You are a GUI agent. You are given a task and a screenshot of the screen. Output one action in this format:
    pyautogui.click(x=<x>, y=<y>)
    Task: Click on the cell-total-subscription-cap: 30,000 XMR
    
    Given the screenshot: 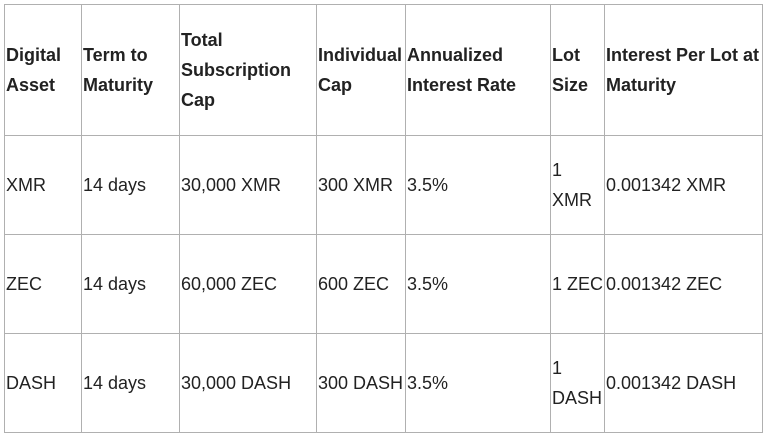 What is the action you would take?
    pyautogui.click(x=248, y=185)
    